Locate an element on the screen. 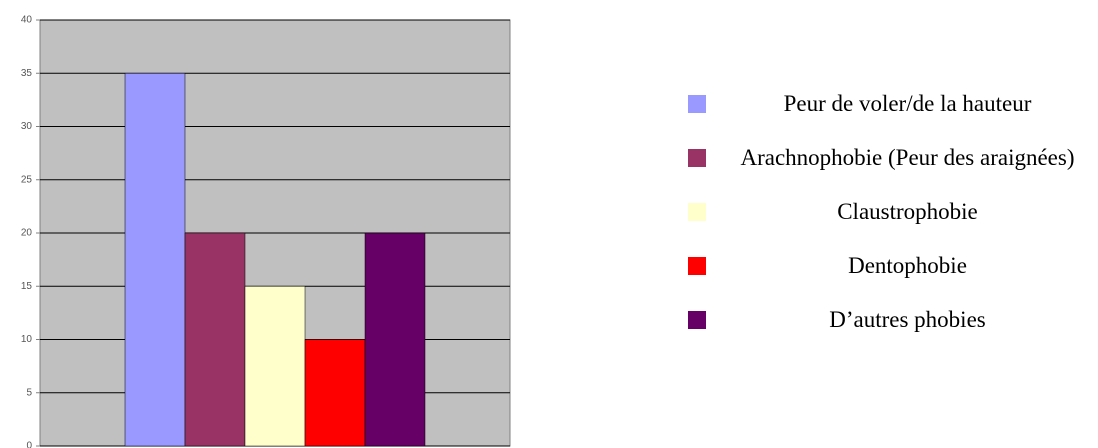 The image size is (1098, 448). y-tick-label: 40 is located at coordinates (27, 20).